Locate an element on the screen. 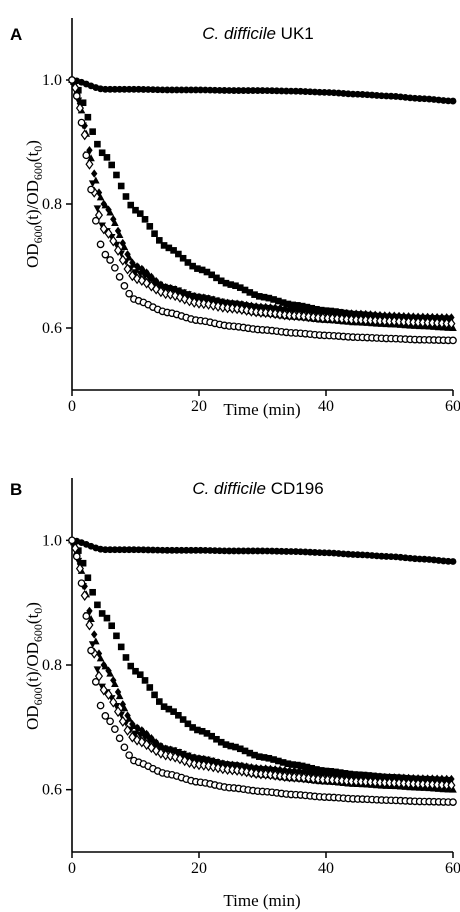  y-axis-label: OD600(t)/OD600(t0) is located at coordinates (34, 204).